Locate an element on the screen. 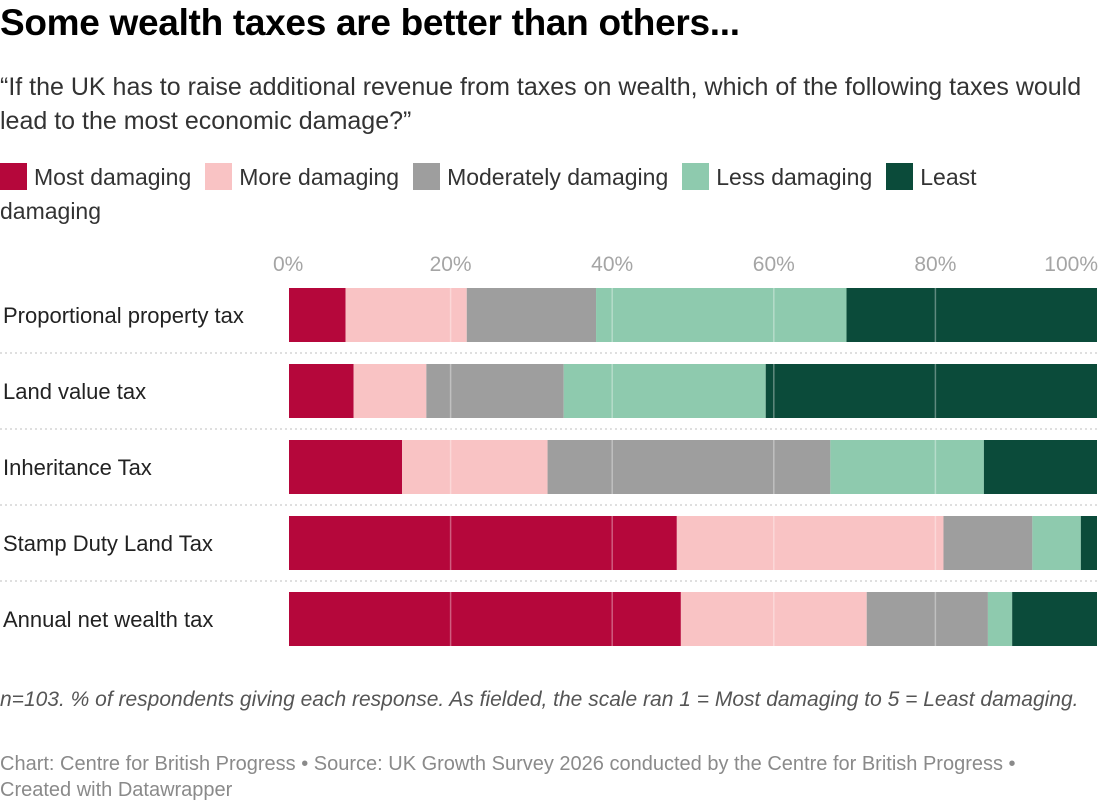 This screenshot has height=803, width=1100. legend-item: Most damaging is located at coordinates (96, 176).